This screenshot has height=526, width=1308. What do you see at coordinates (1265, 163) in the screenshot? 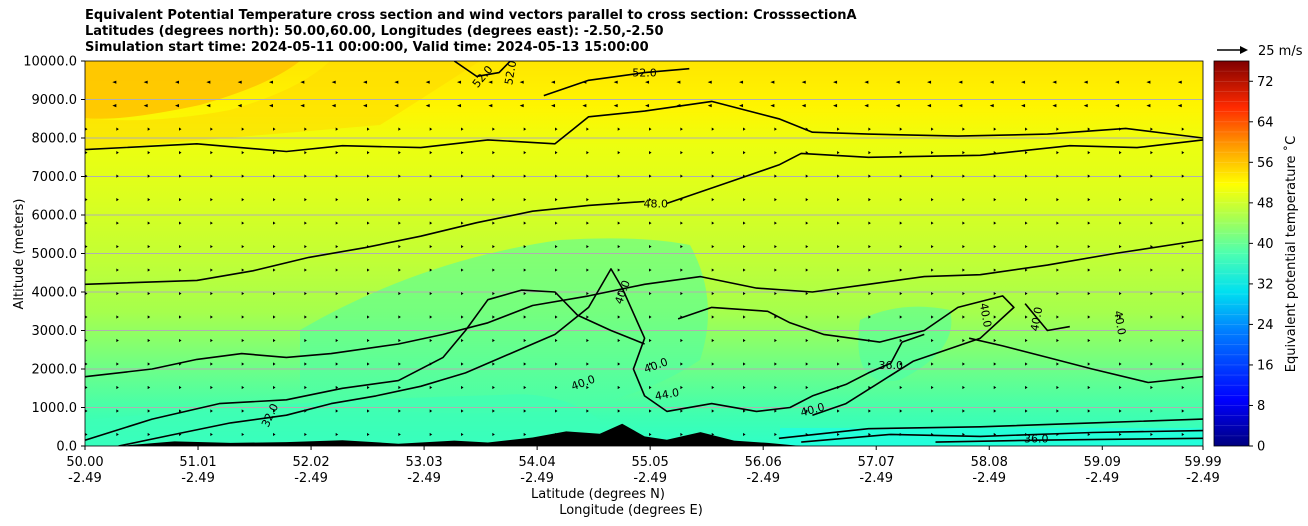
I see `colorbar-tick-label: 56` at bounding box center [1265, 163].